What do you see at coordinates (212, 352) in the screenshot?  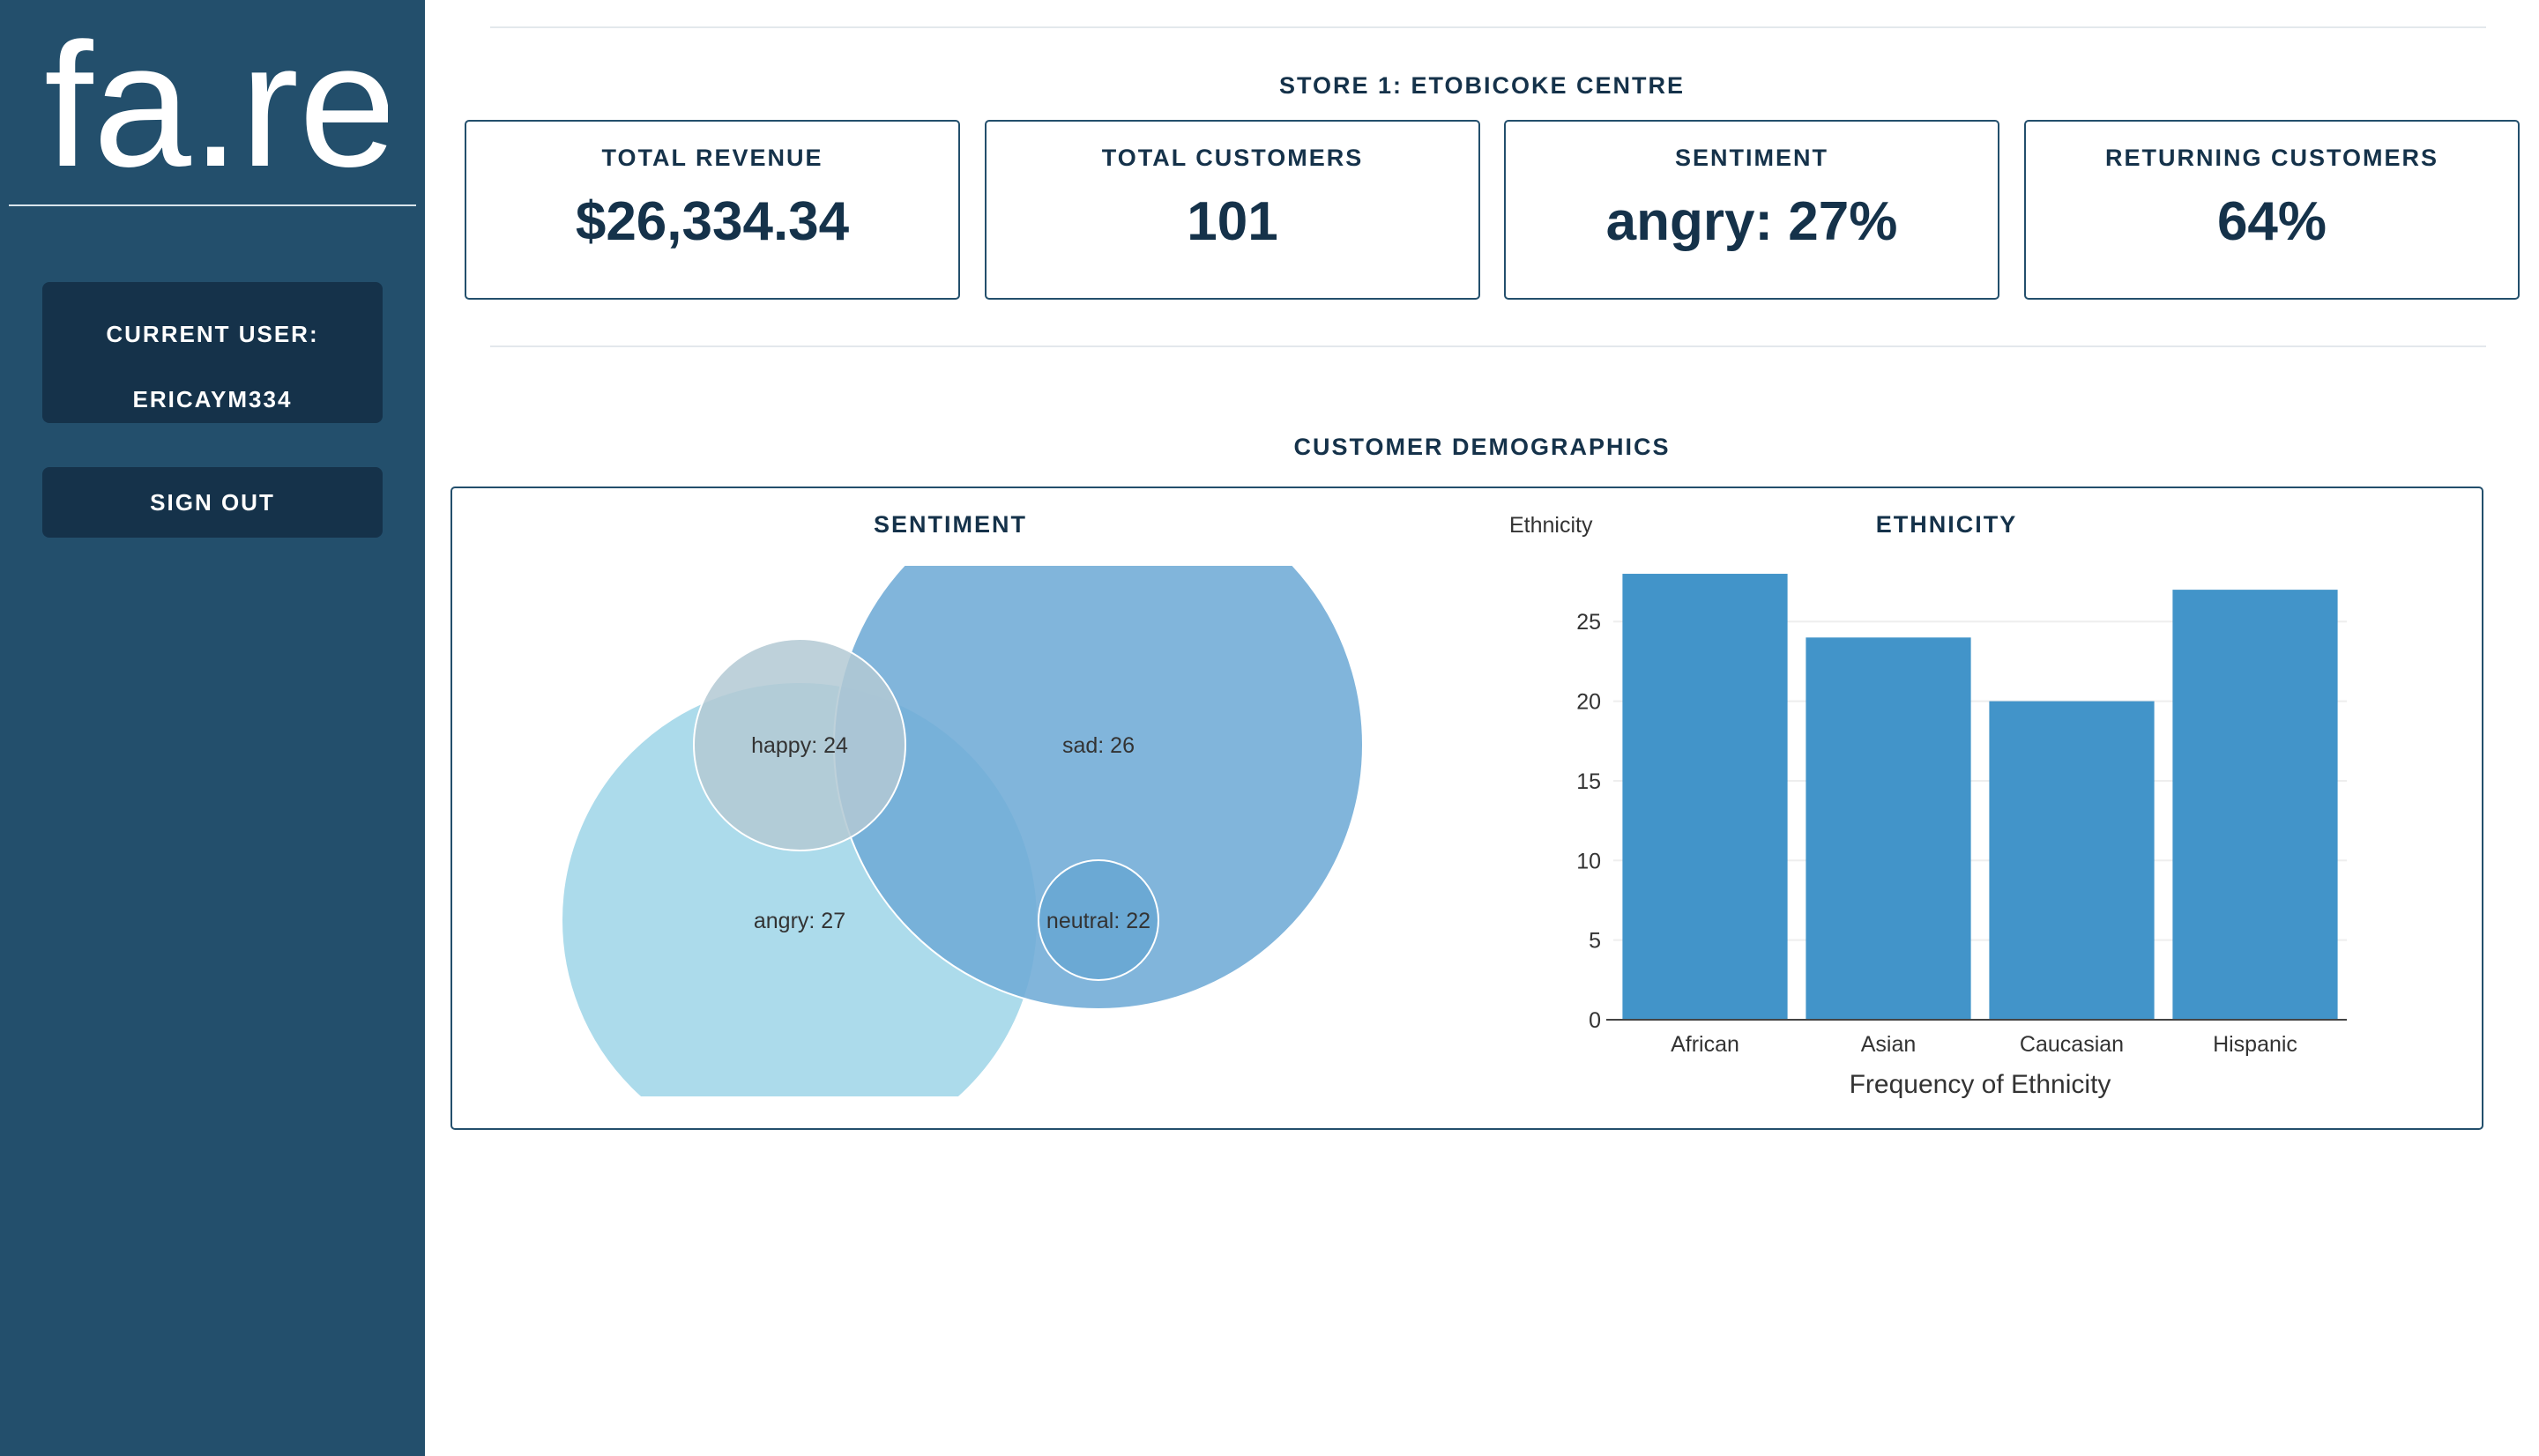 I see `current-user-box: CURRENT USER: ERICAYM334` at bounding box center [212, 352].